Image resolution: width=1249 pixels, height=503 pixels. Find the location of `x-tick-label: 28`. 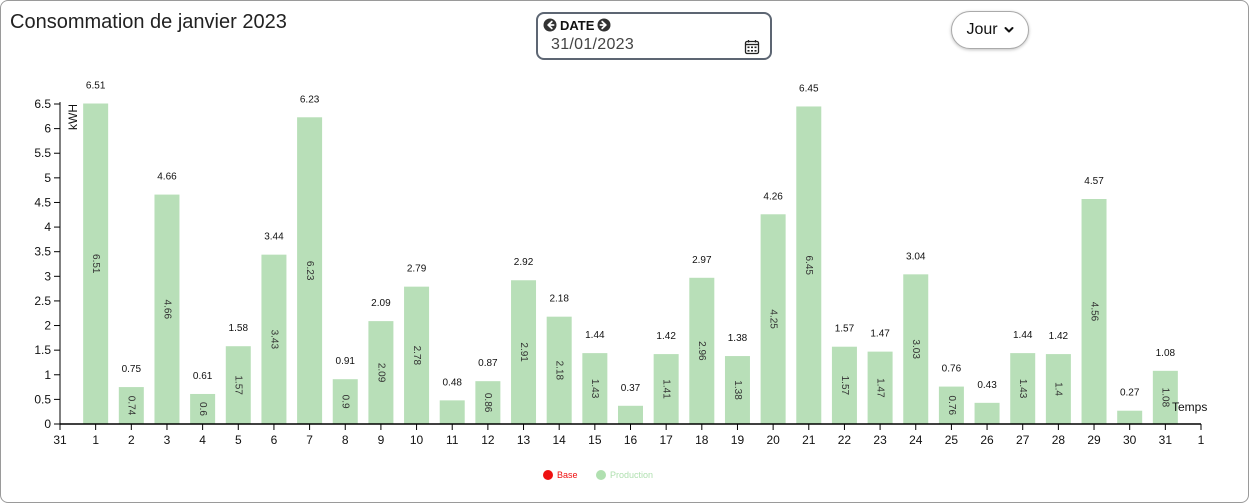

x-tick-label: 28 is located at coordinates (1059, 440).